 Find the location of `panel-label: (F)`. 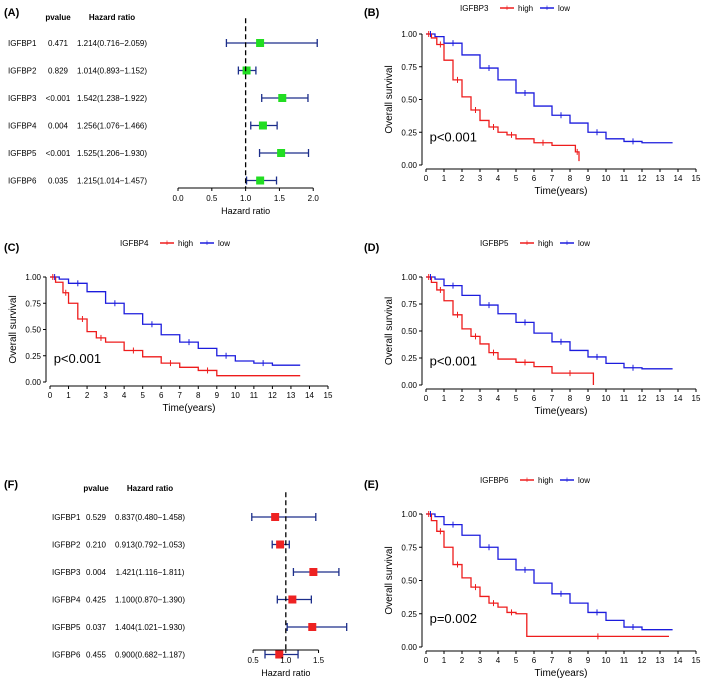

panel-label: (F) is located at coordinates (11, 485).